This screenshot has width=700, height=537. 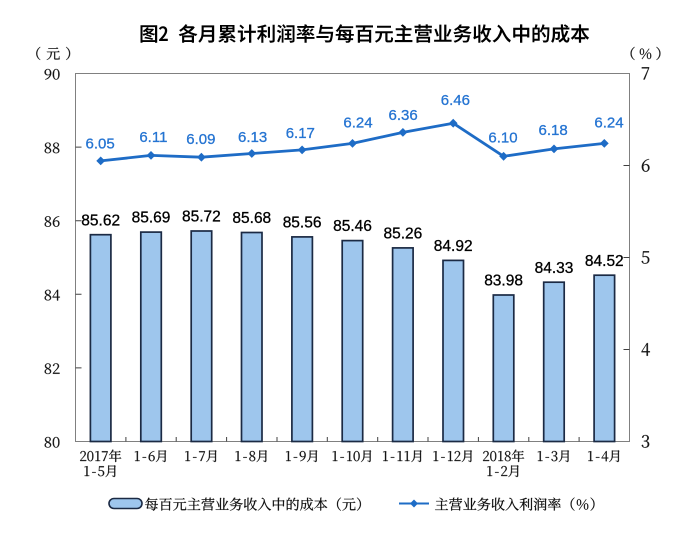 I want to click on svg-text: 6.10, so click(x=502, y=137).